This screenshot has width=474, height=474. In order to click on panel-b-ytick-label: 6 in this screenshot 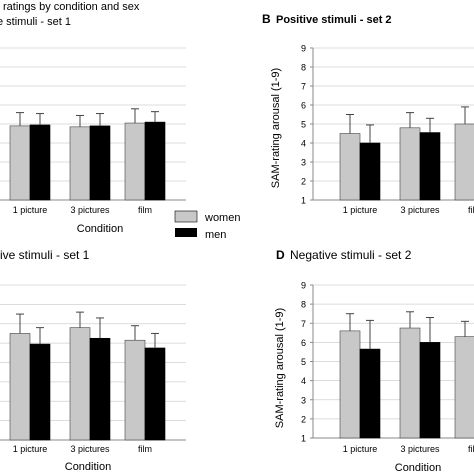, I will do `click(303, 106)`.